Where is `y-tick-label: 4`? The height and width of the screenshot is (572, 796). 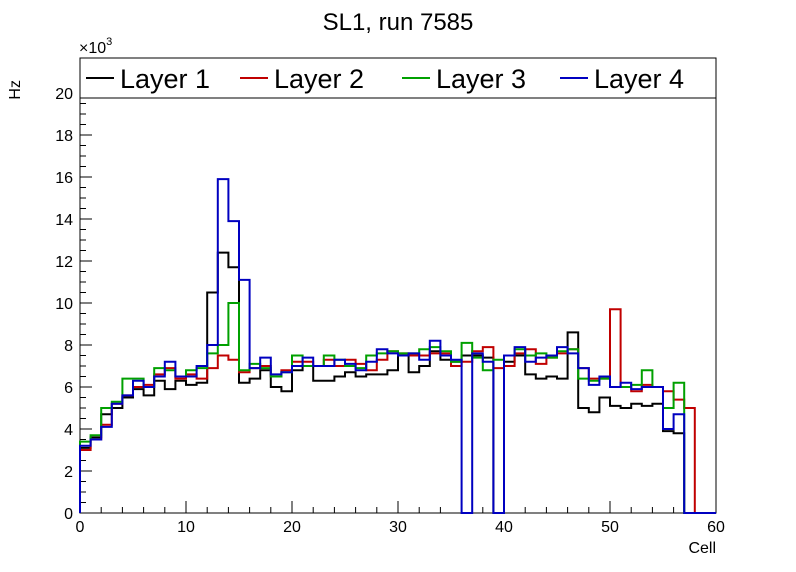
y-tick-label: 4 is located at coordinates (68, 430).